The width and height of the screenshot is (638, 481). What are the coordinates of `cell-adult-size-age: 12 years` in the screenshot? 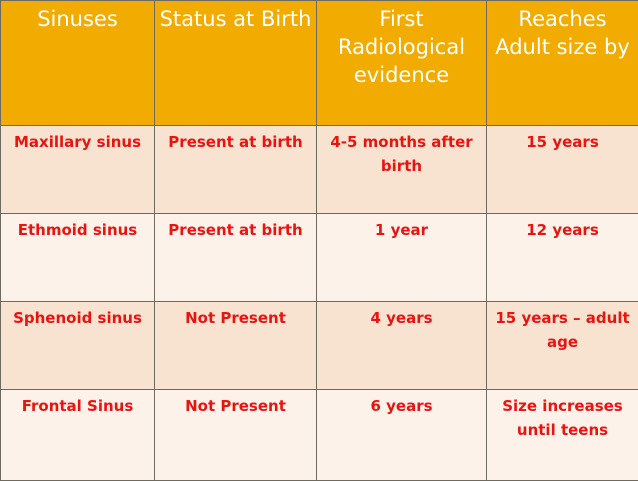 It's located at (562, 258).